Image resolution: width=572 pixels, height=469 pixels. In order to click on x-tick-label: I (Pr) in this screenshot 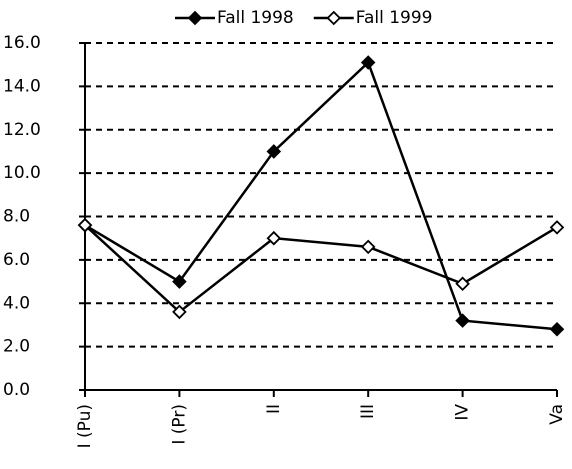, I will do `click(179, 424)`.